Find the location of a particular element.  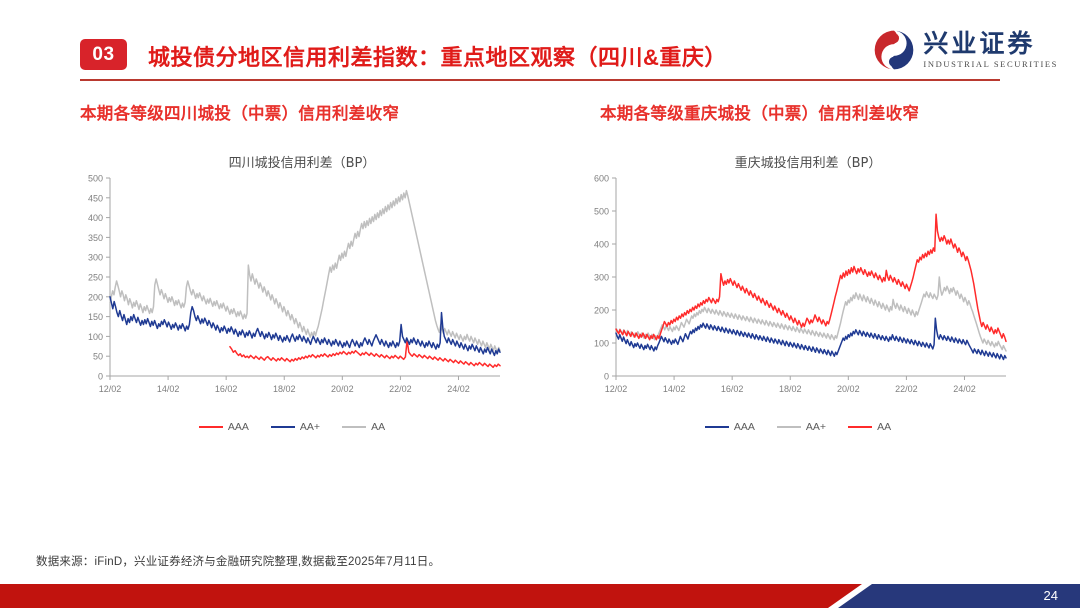

logo-name-cn: 兴业证券 is located at coordinates (979, 43).